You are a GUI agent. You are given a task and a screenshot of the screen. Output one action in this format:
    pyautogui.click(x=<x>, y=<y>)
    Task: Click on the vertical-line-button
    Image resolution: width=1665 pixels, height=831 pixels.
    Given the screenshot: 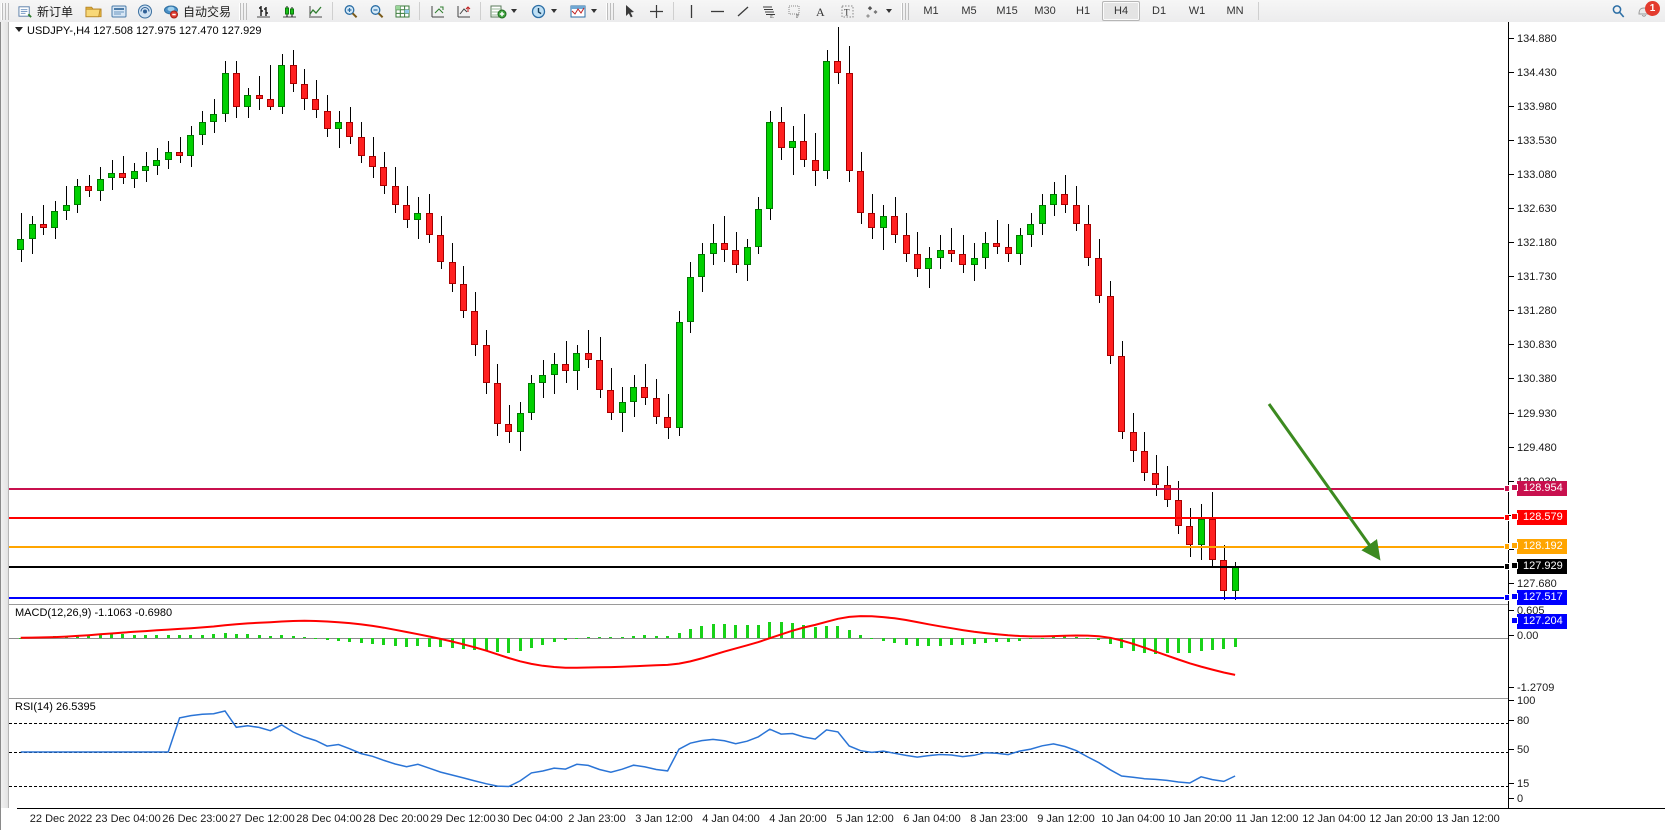 What is the action you would take?
    pyautogui.click(x=691, y=11)
    